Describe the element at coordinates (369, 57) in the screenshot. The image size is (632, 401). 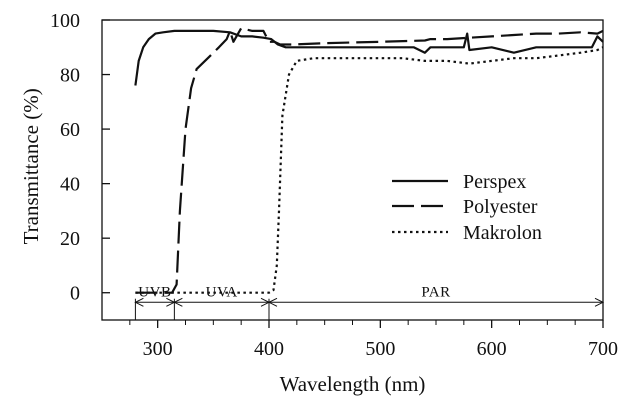
I see `series-line-perspex` at that location.